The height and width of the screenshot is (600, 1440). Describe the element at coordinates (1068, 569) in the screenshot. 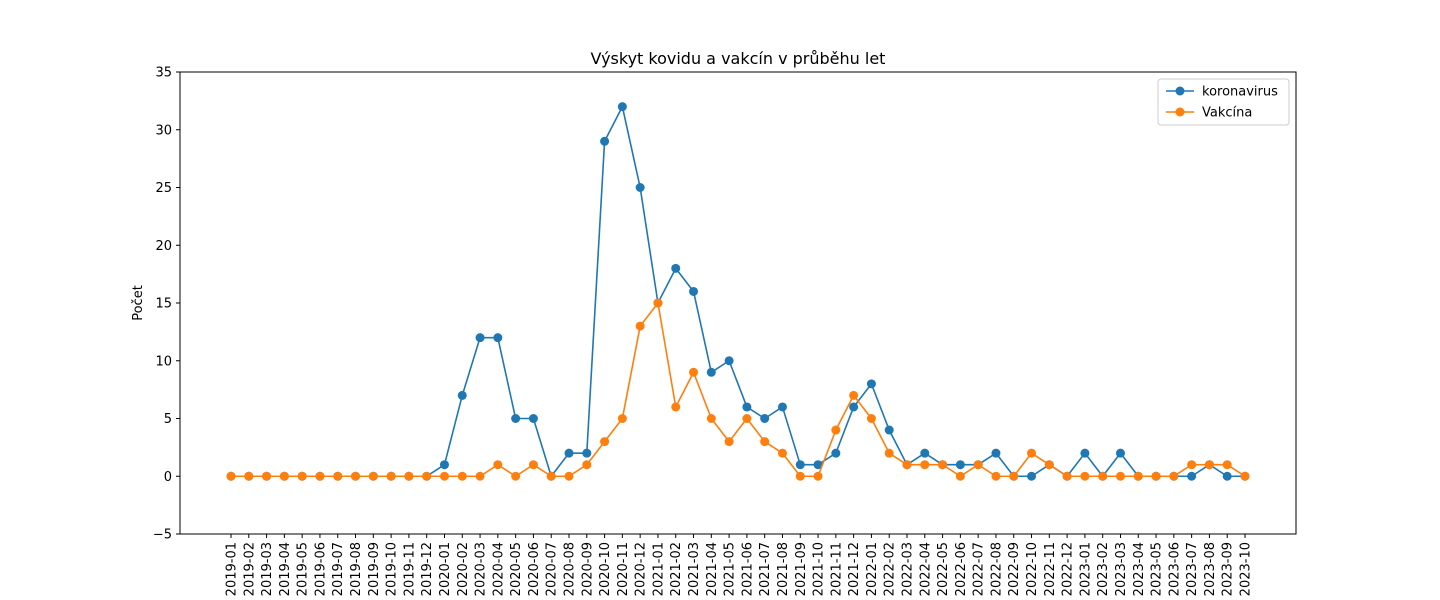

I see `x-tick-label: 2022-12` at that location.